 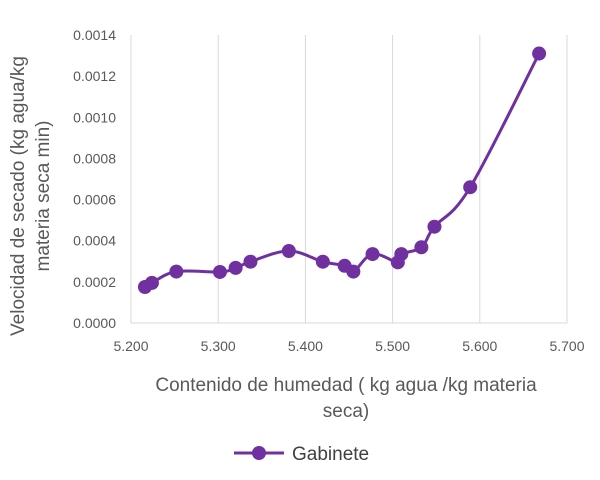 What do you see at coordinates (94, 282) in the screenshot?
I see `y-tick-label: 0.0002` at bounding box center [94, 282].